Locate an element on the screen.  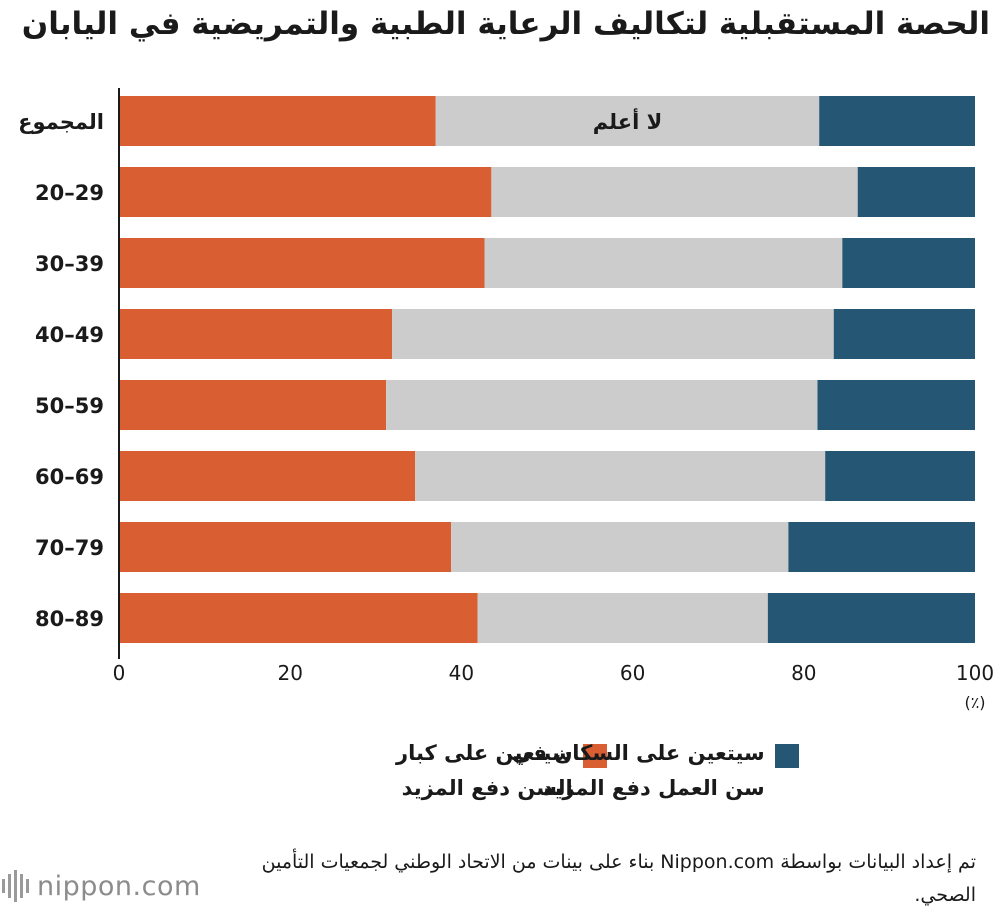
inline-series-label: لا أعلم is located at coordinates (628, 120).